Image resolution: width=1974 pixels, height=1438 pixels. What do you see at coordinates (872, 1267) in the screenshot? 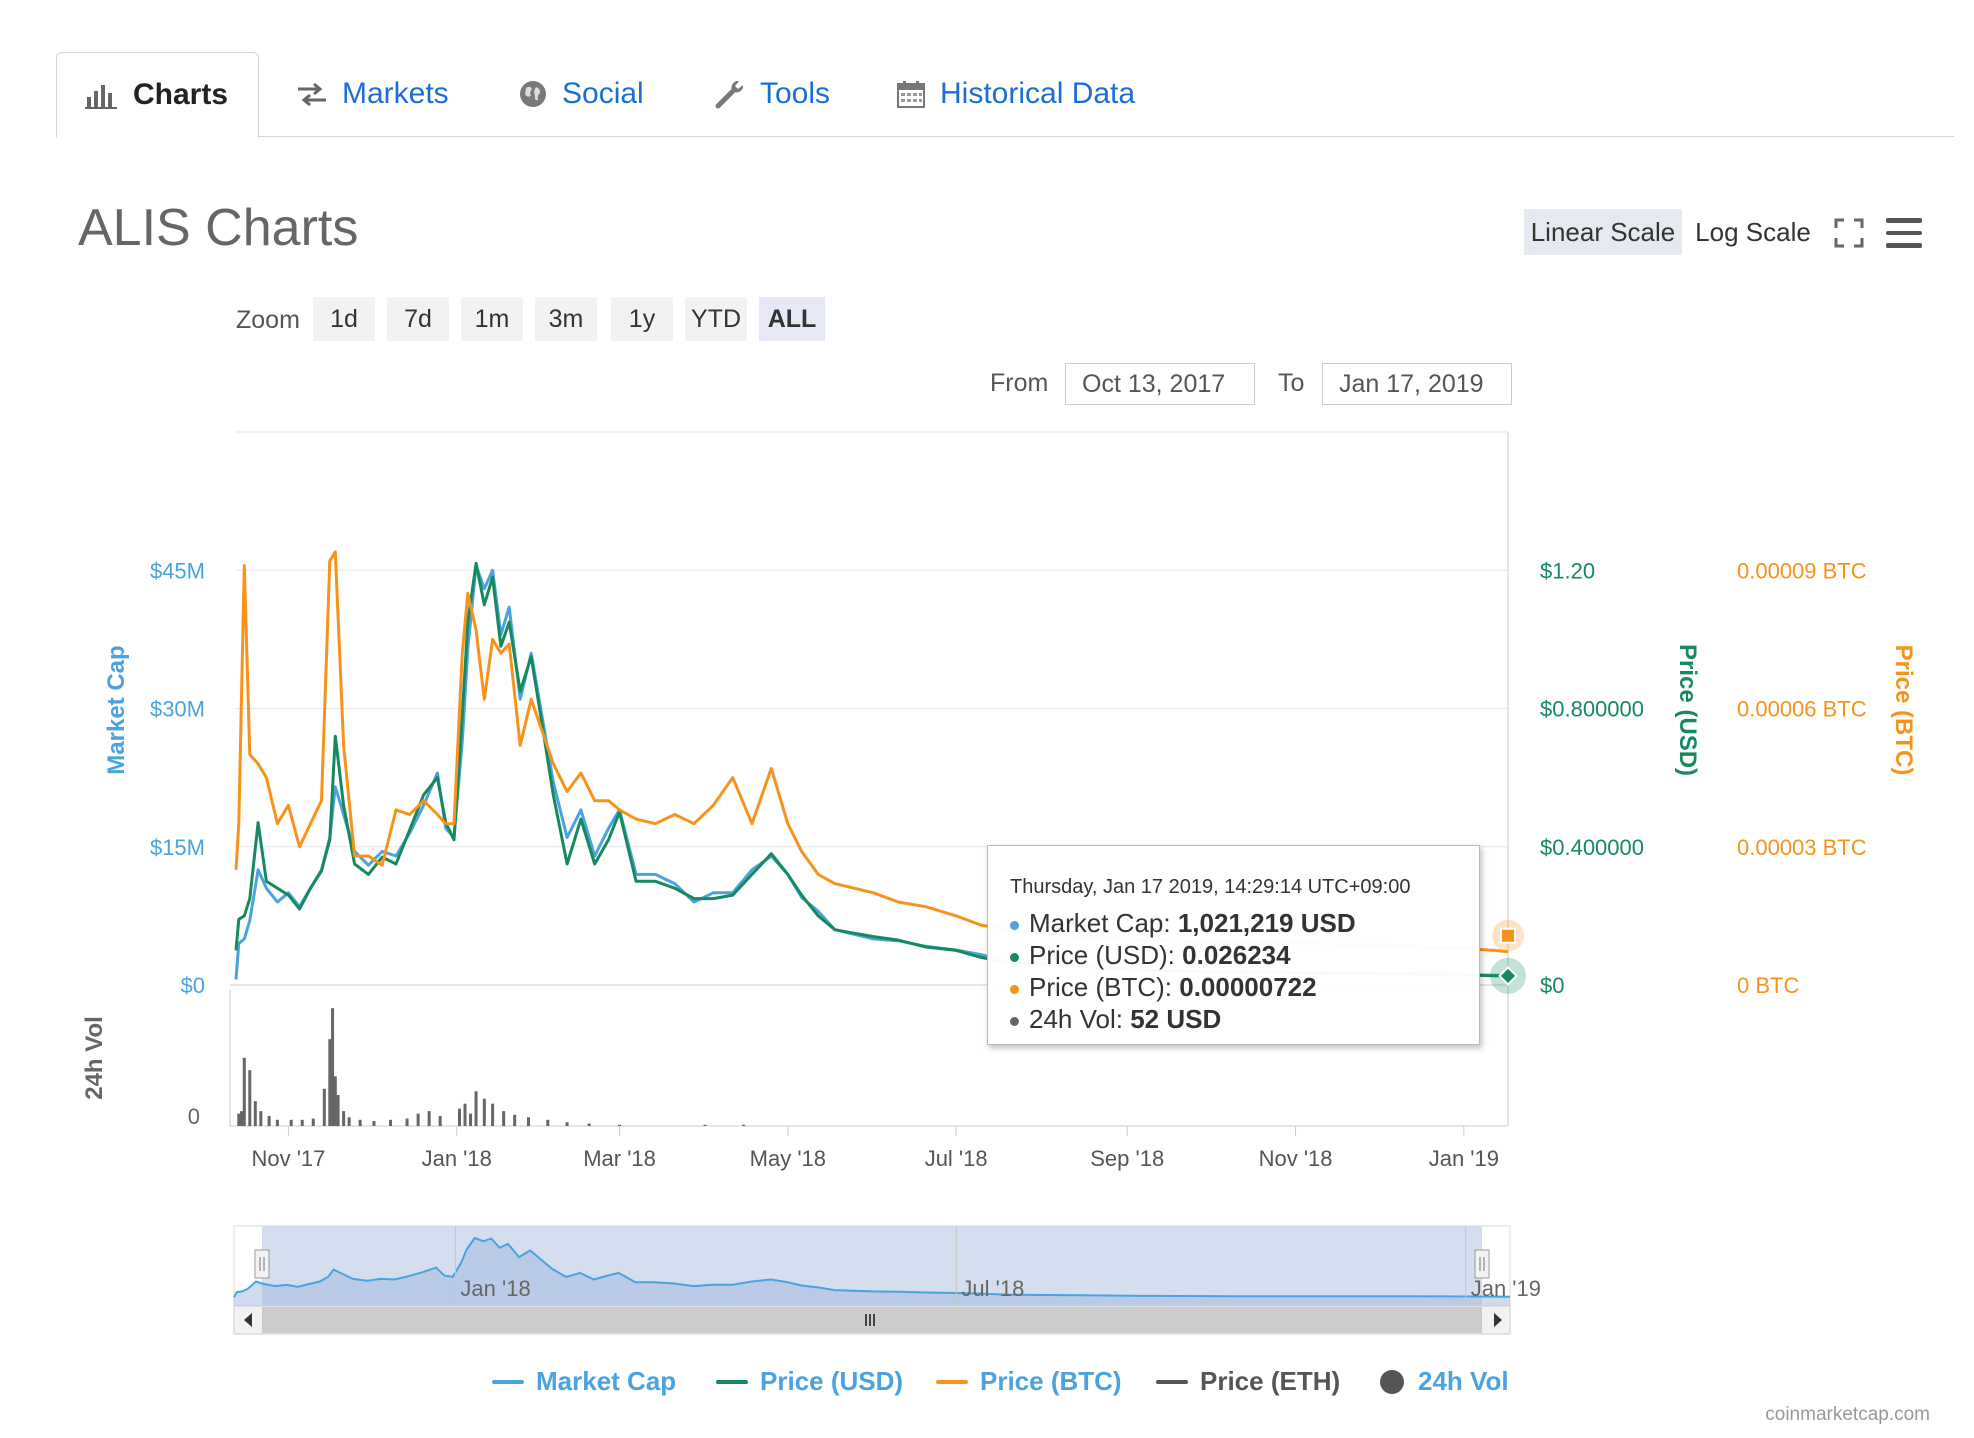
I see `navigator-line` at bounding box center [872, 1267].